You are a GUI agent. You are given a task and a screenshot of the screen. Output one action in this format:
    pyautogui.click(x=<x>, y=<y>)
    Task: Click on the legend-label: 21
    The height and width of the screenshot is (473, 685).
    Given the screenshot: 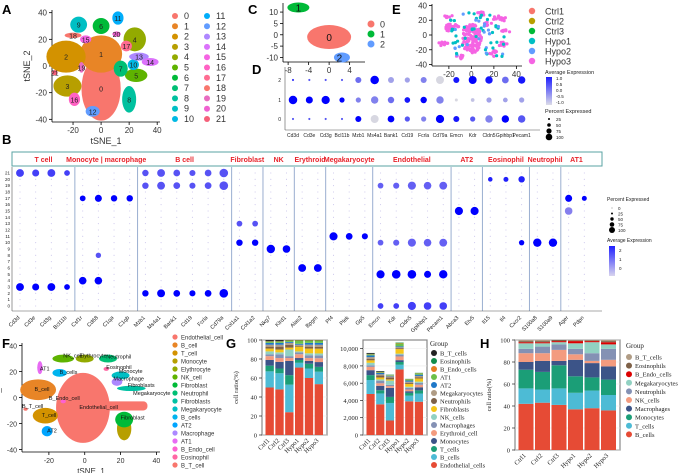 What is the action you would take?
    pyautogui.click(x=221, y=119)
    